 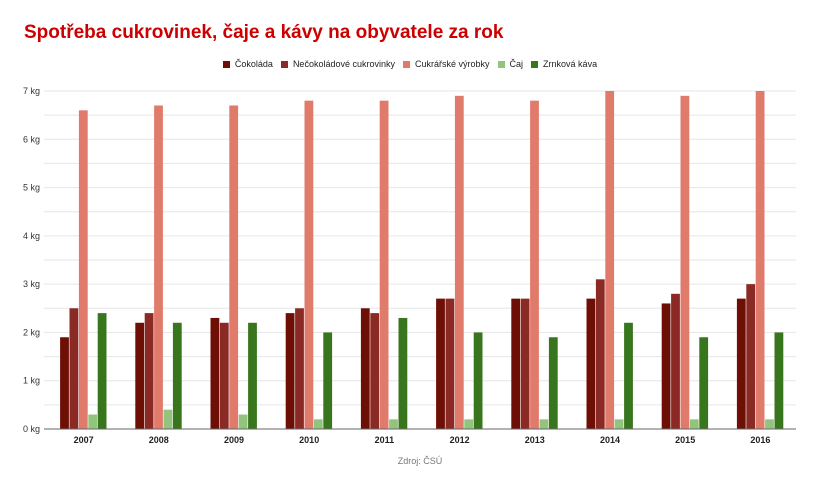 What do you see at coordinates (460, 440) in the screenshot?
I see `x-tick-label: 2012` at bounding box center [460, 440].